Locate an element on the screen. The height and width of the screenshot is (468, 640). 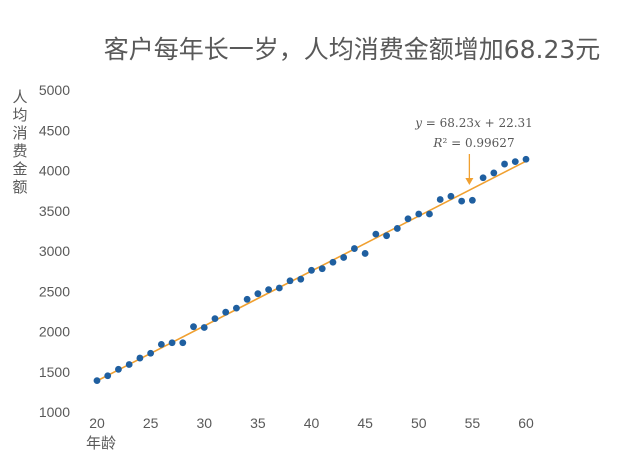
y-tick-label: 4000 is located at coordinates (54, 171).